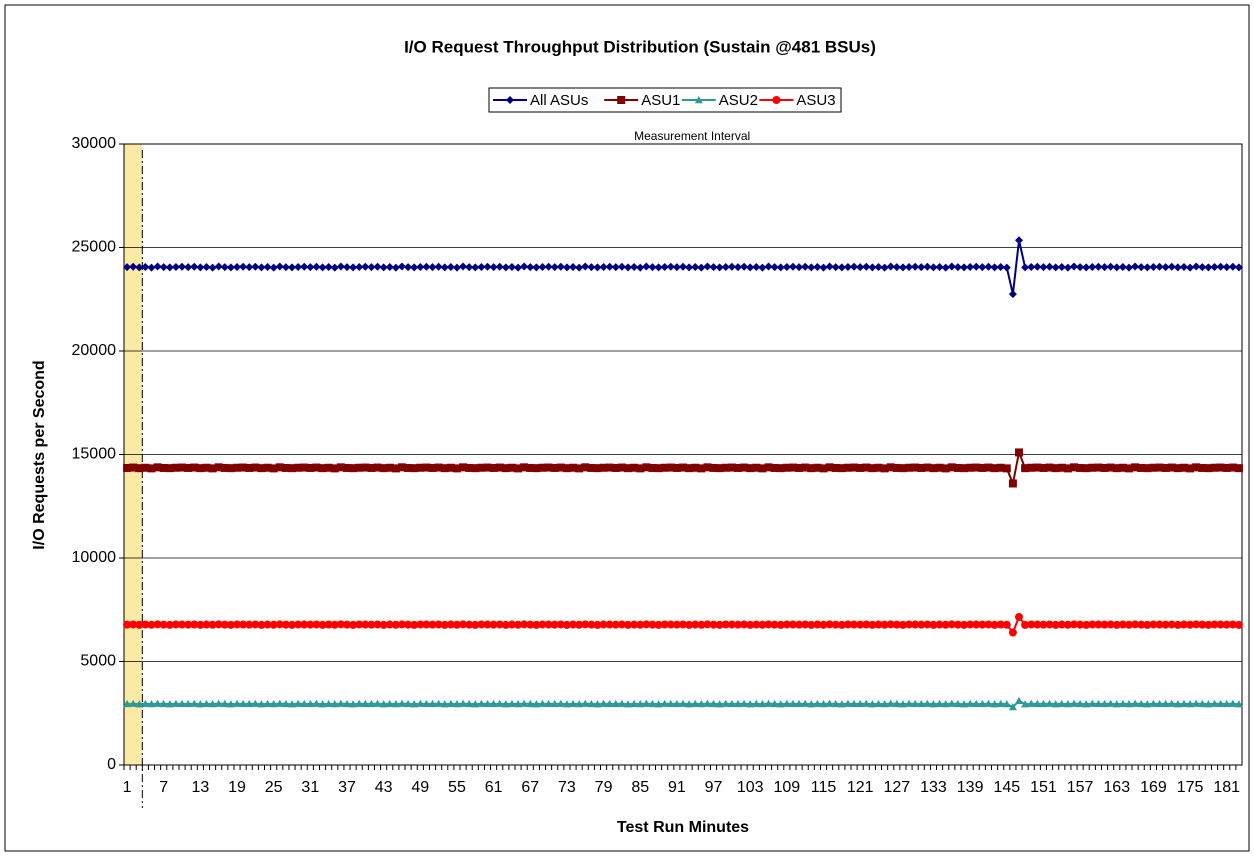 Image resolution: width=1254 pixels, height=857 pixels. I want to click on x-tick-label: 19, so click(237, 787).